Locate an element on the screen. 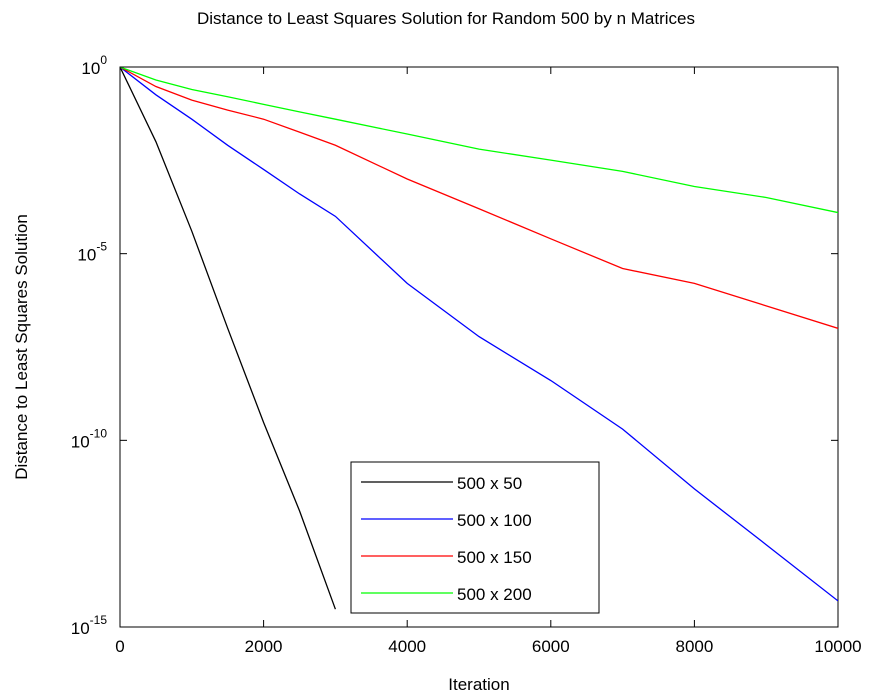  y-axis-label: Distance to Least Squares Solution is located at coordinates (21, 347).